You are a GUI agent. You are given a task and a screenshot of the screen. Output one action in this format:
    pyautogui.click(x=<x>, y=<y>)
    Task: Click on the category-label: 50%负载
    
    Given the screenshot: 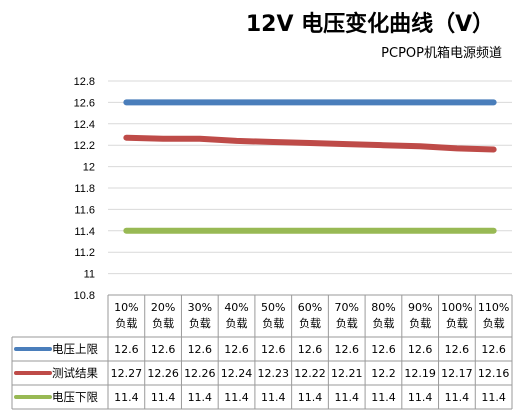 What is the action you would take?
    pyautogui.click(x=273, y=315)
    